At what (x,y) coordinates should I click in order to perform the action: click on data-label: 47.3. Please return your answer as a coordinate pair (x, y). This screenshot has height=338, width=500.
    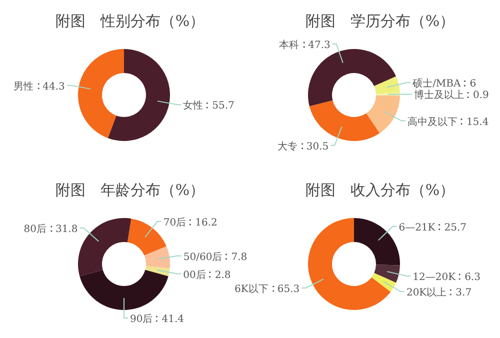
    Looking at the image, I should click on (319, 45).